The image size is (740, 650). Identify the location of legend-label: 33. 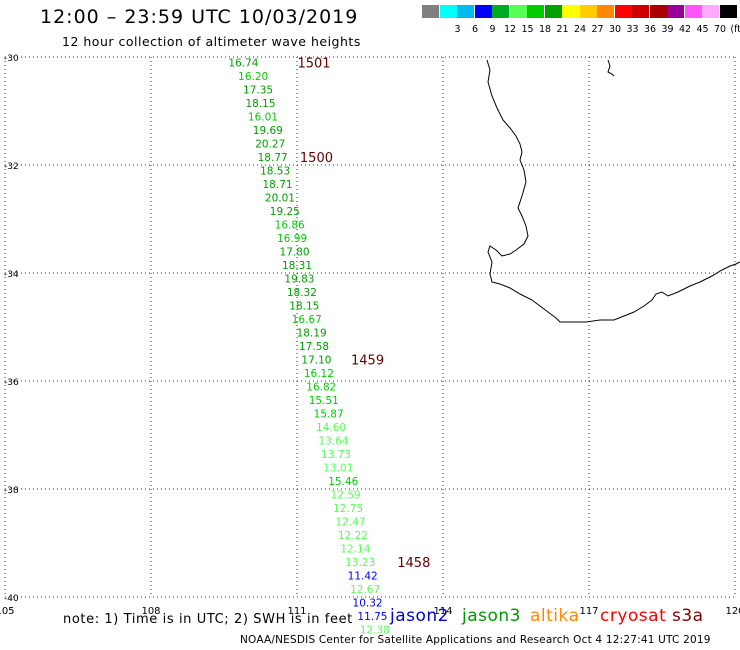
(632, 29).